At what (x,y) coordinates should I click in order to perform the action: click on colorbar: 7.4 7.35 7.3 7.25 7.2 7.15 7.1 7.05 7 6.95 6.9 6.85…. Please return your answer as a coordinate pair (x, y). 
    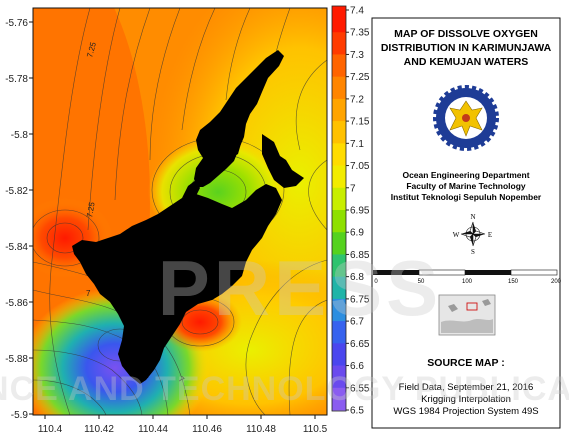
    Looking at the image, I should click on (350, 211).